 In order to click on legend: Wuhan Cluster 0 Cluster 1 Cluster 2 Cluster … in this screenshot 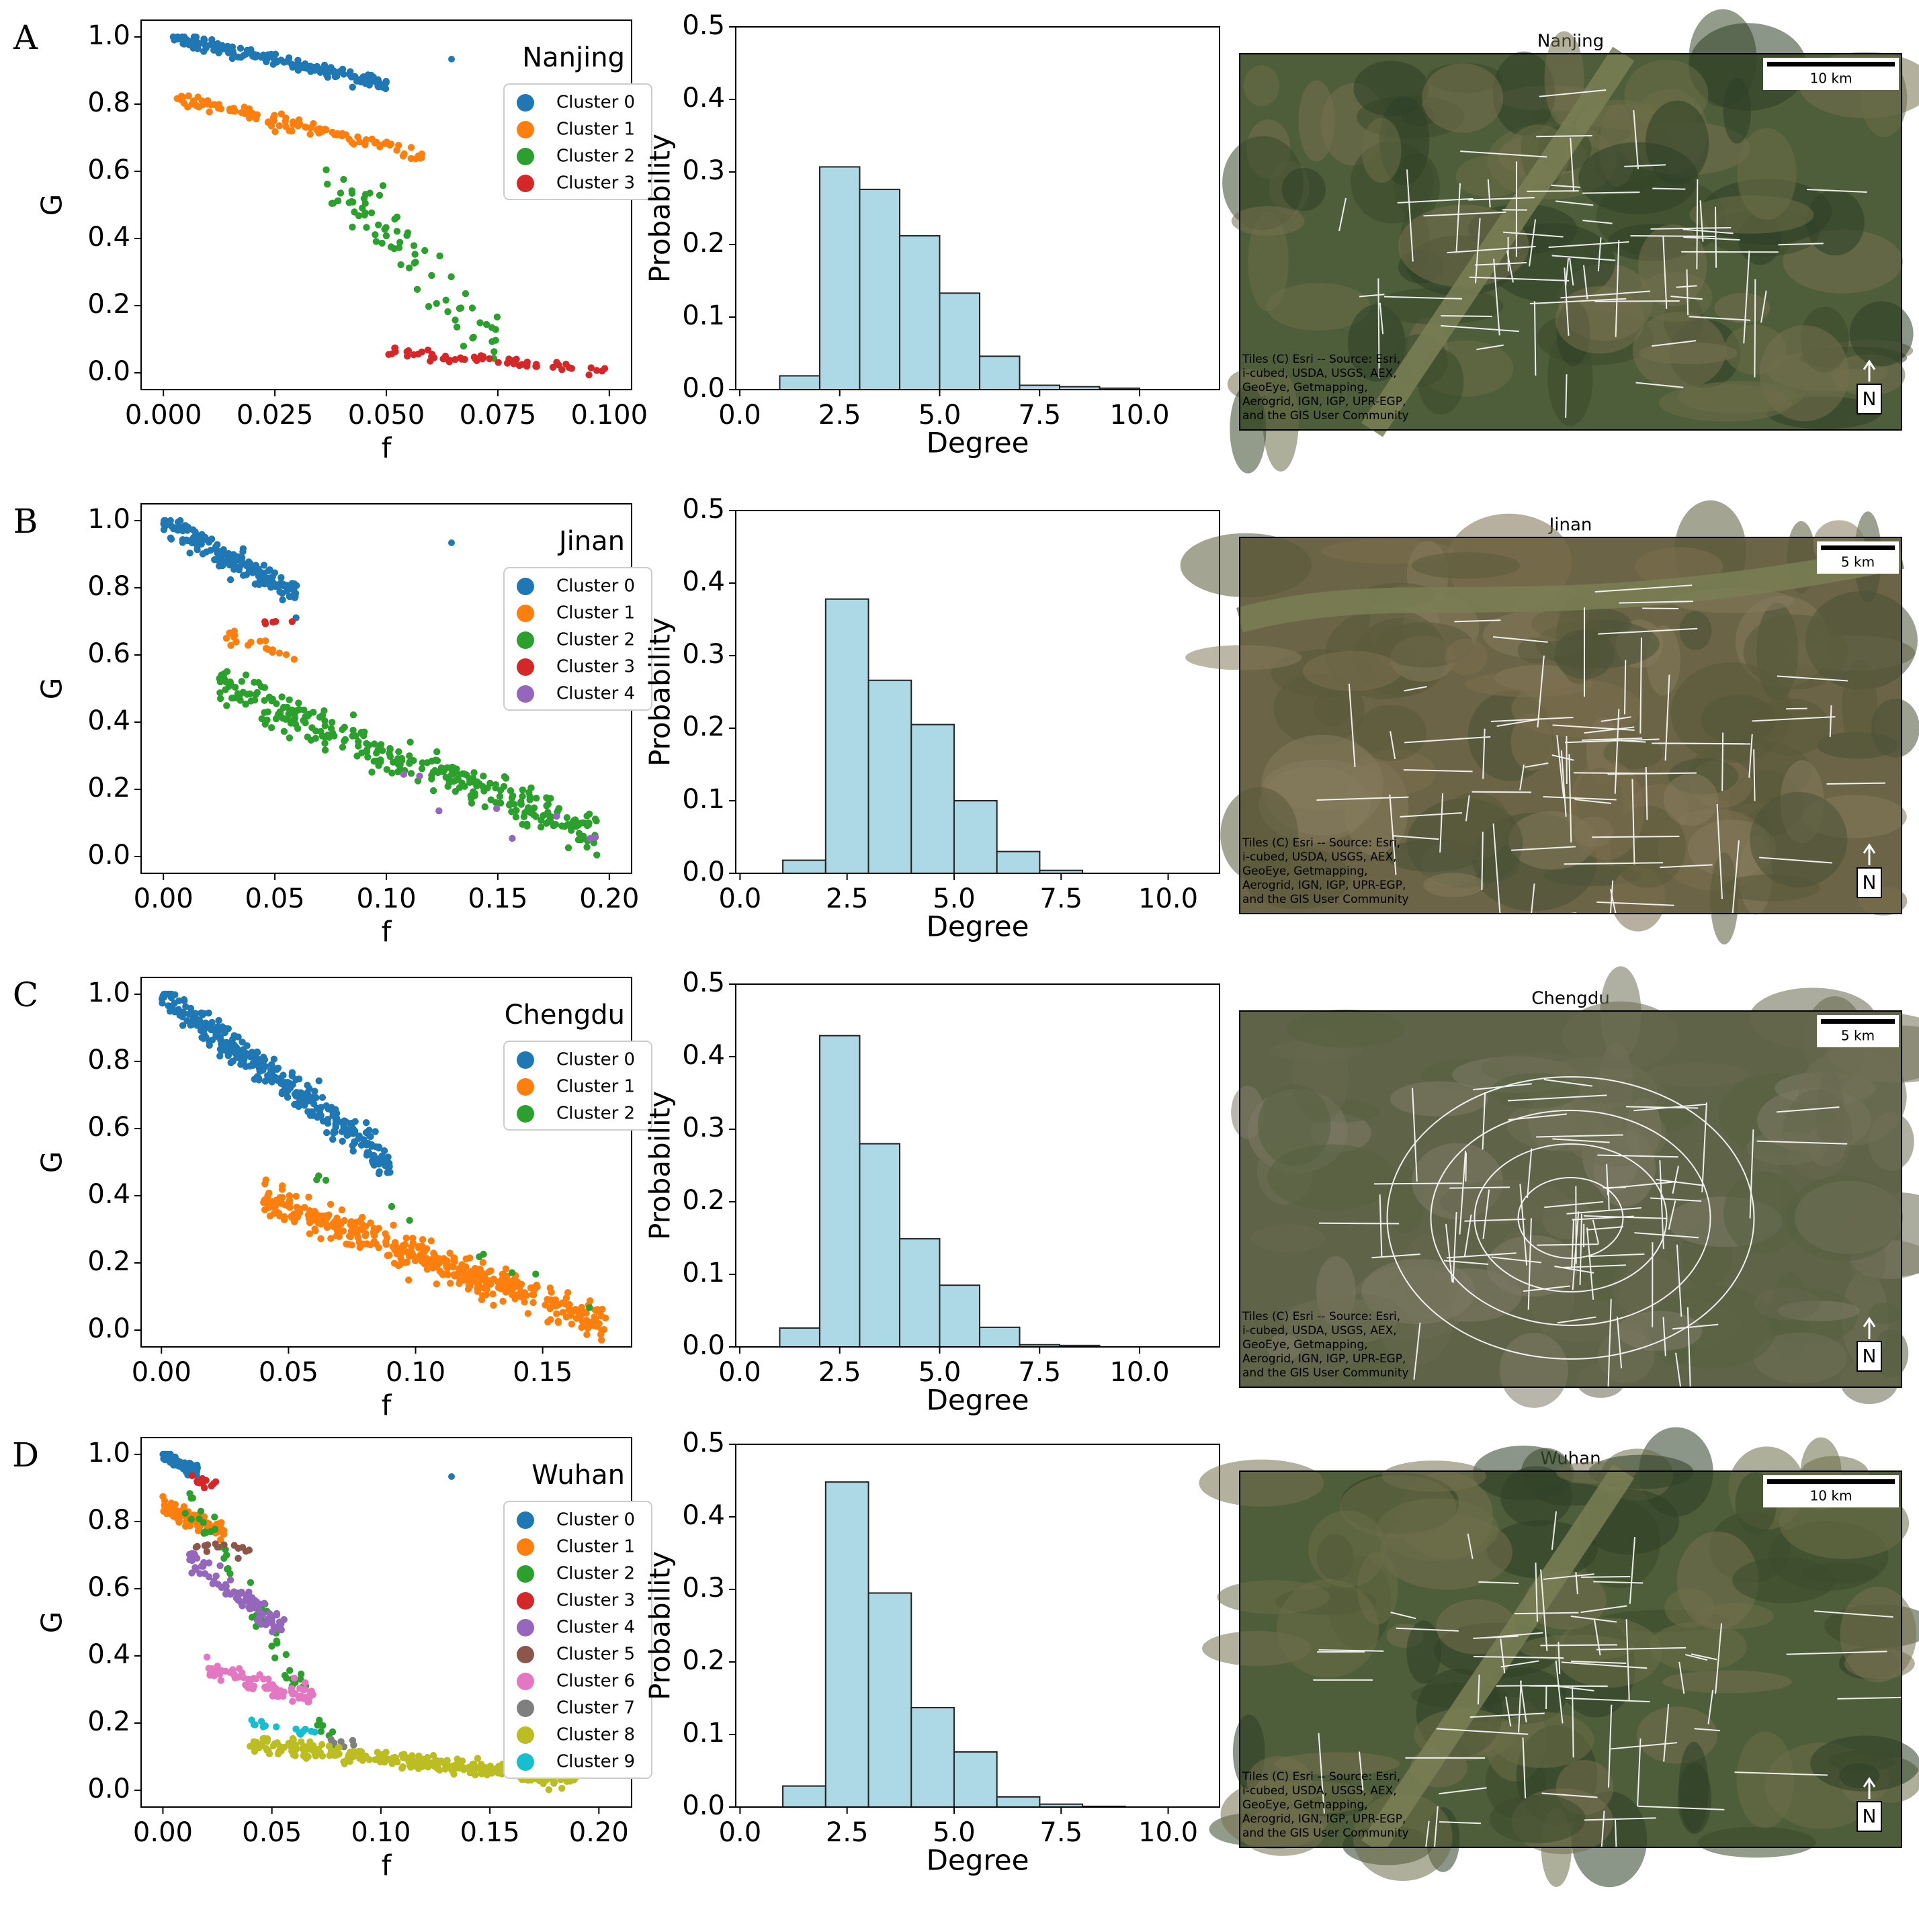, I will do `click(550, 1620)`.